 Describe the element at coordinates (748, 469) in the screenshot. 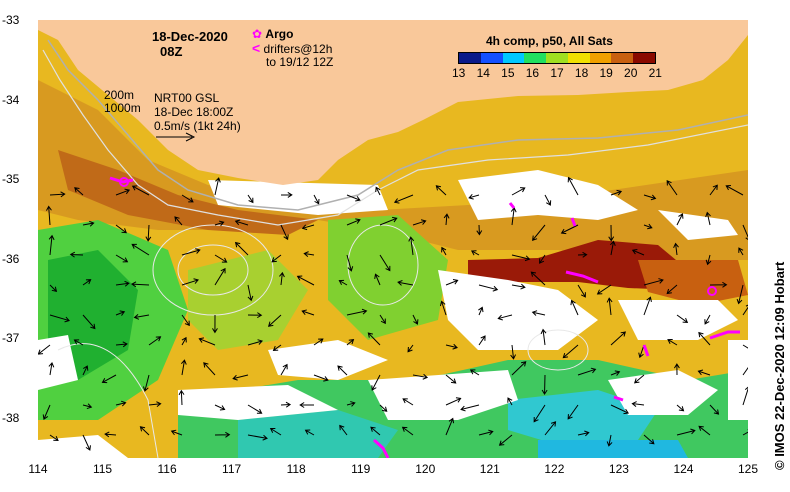

I see `x-tick-label: 125` at that location.